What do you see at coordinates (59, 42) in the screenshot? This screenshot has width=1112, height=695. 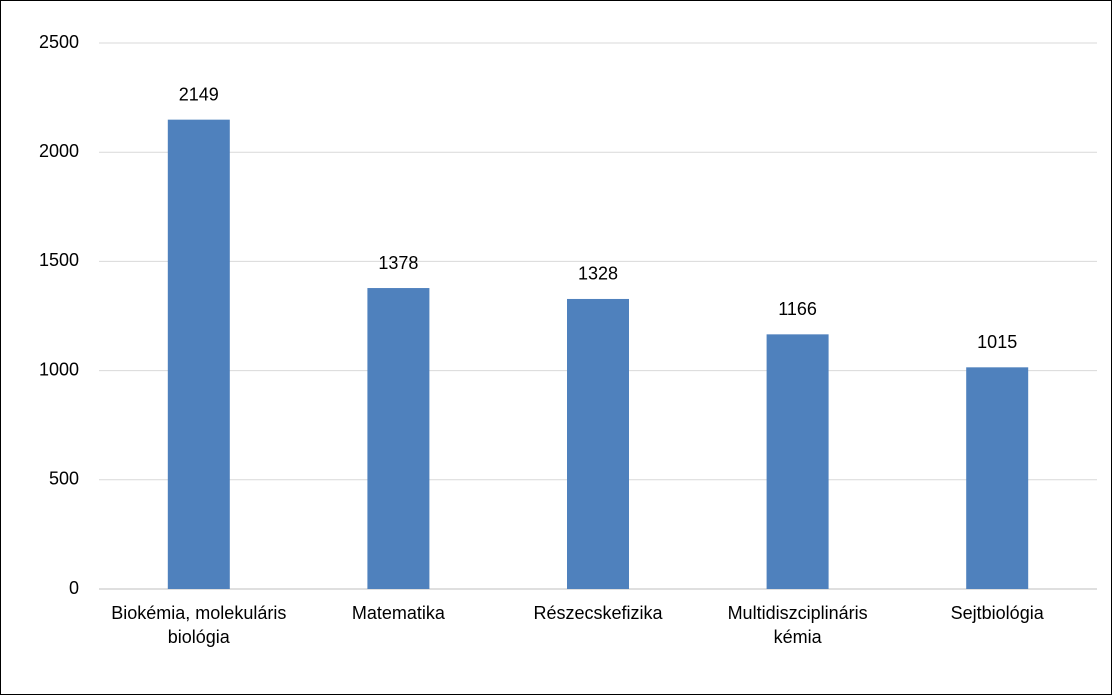 I see `y-tick-label: 2500` at bounding box center [59, 42].